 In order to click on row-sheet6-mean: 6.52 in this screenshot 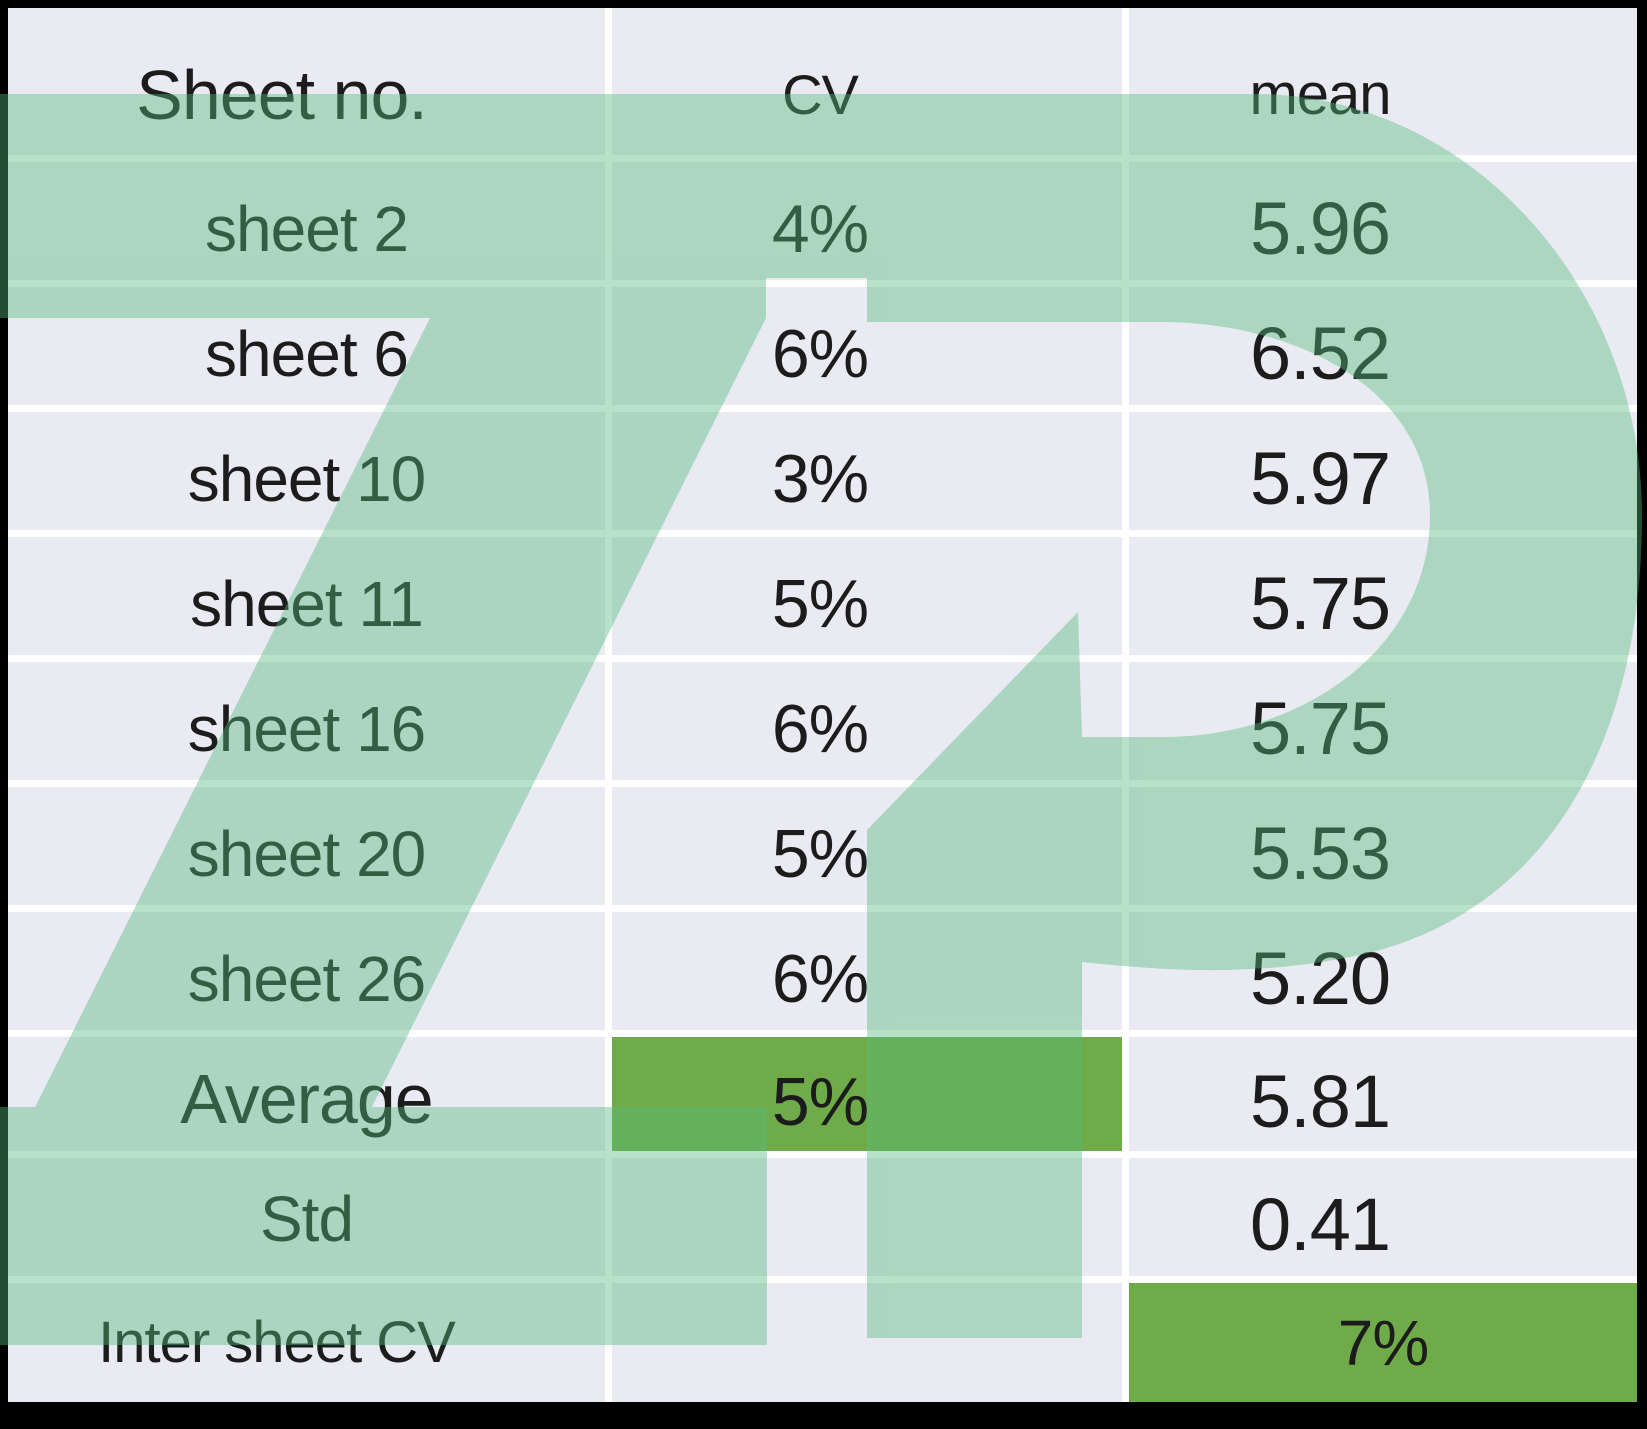, I will do `click(1383, 346)`.